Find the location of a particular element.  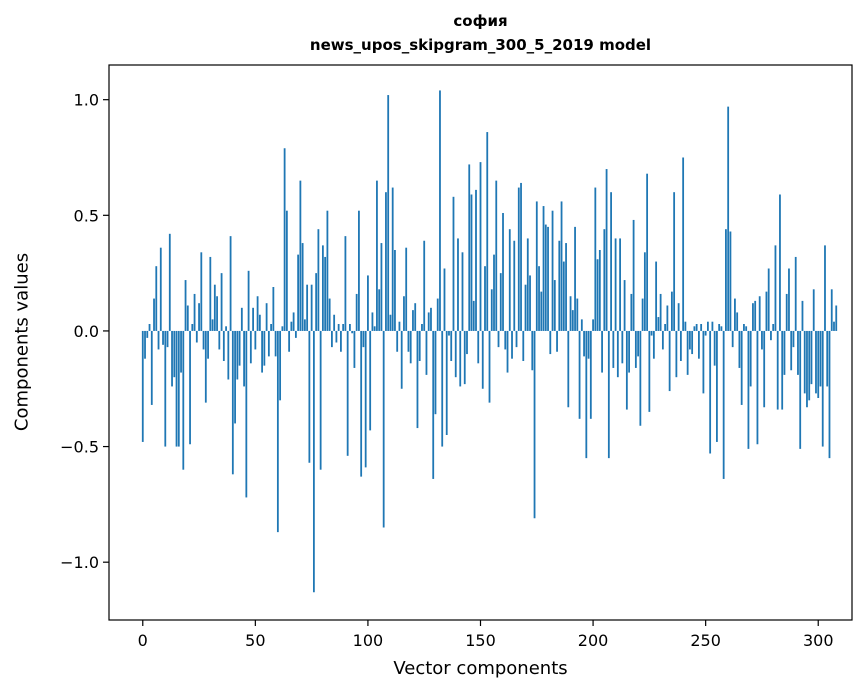

x-axis-label: Vector components is located at coordinates (480, 668).